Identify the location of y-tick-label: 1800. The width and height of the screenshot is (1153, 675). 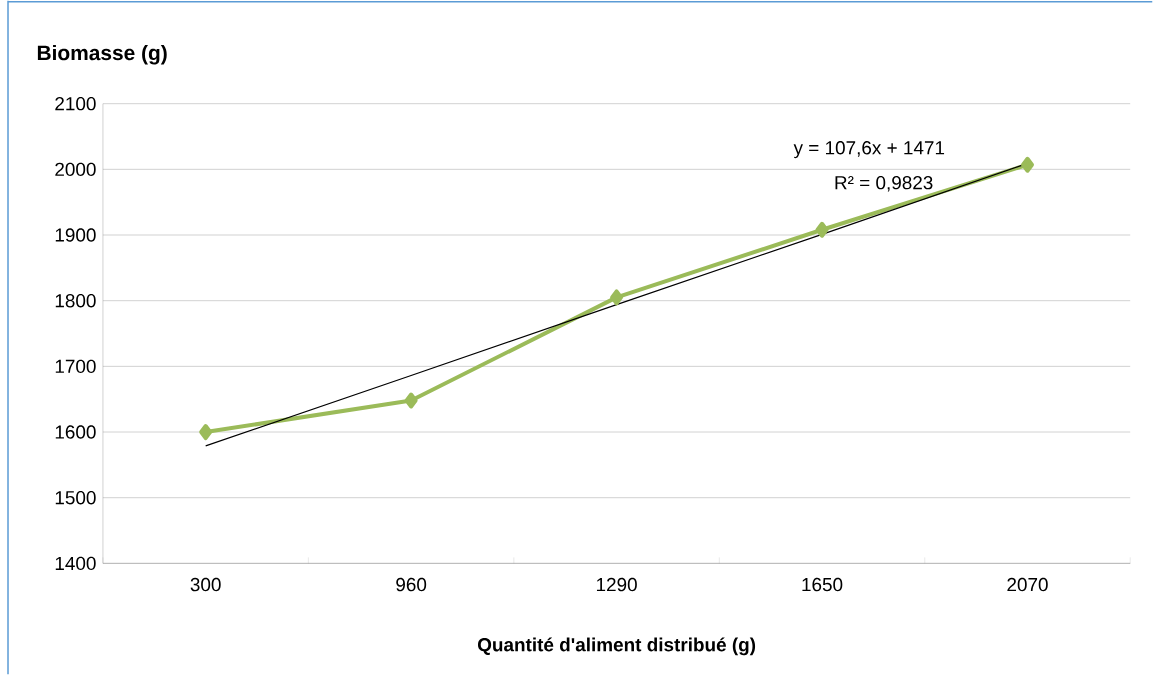
(75, 300).